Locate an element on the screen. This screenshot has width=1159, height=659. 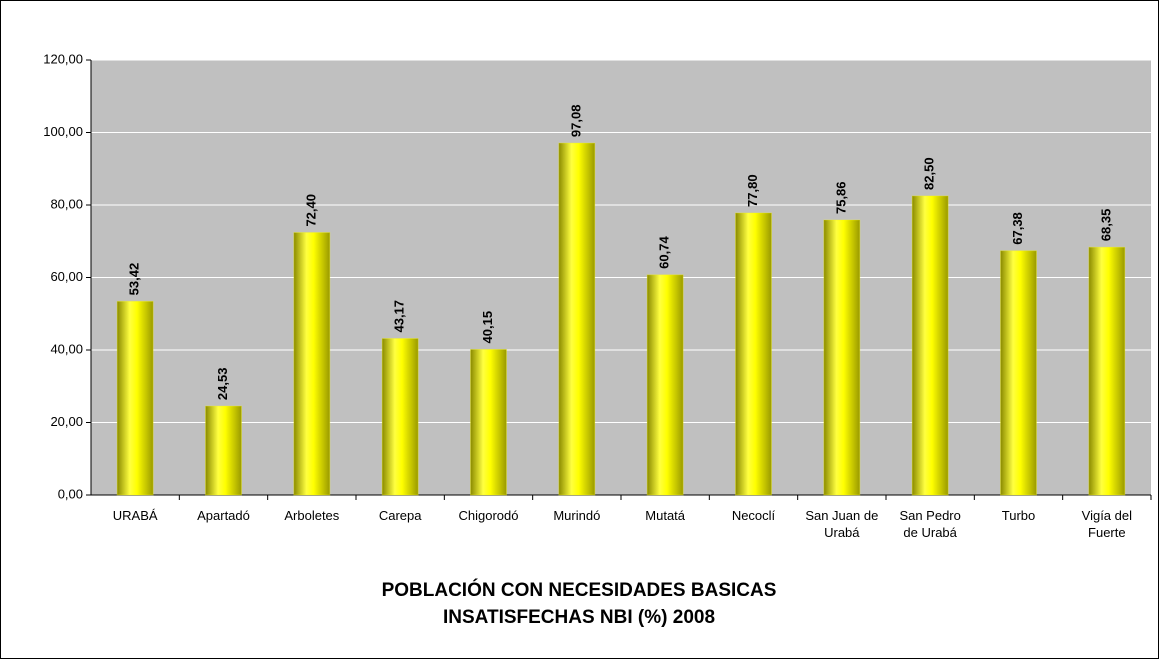
value-label: 68,35 is located at coordinates (1105, 225).